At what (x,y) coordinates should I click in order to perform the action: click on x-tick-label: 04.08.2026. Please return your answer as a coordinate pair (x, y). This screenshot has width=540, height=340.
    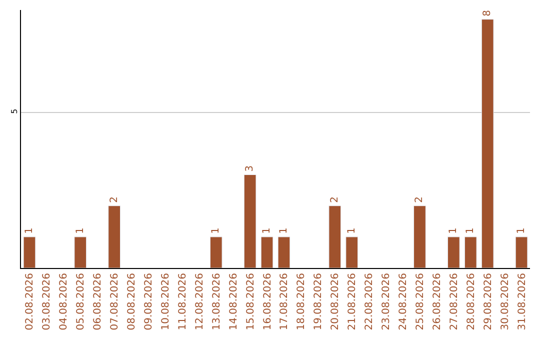
    Looking at the image, I should click on (64, 301).